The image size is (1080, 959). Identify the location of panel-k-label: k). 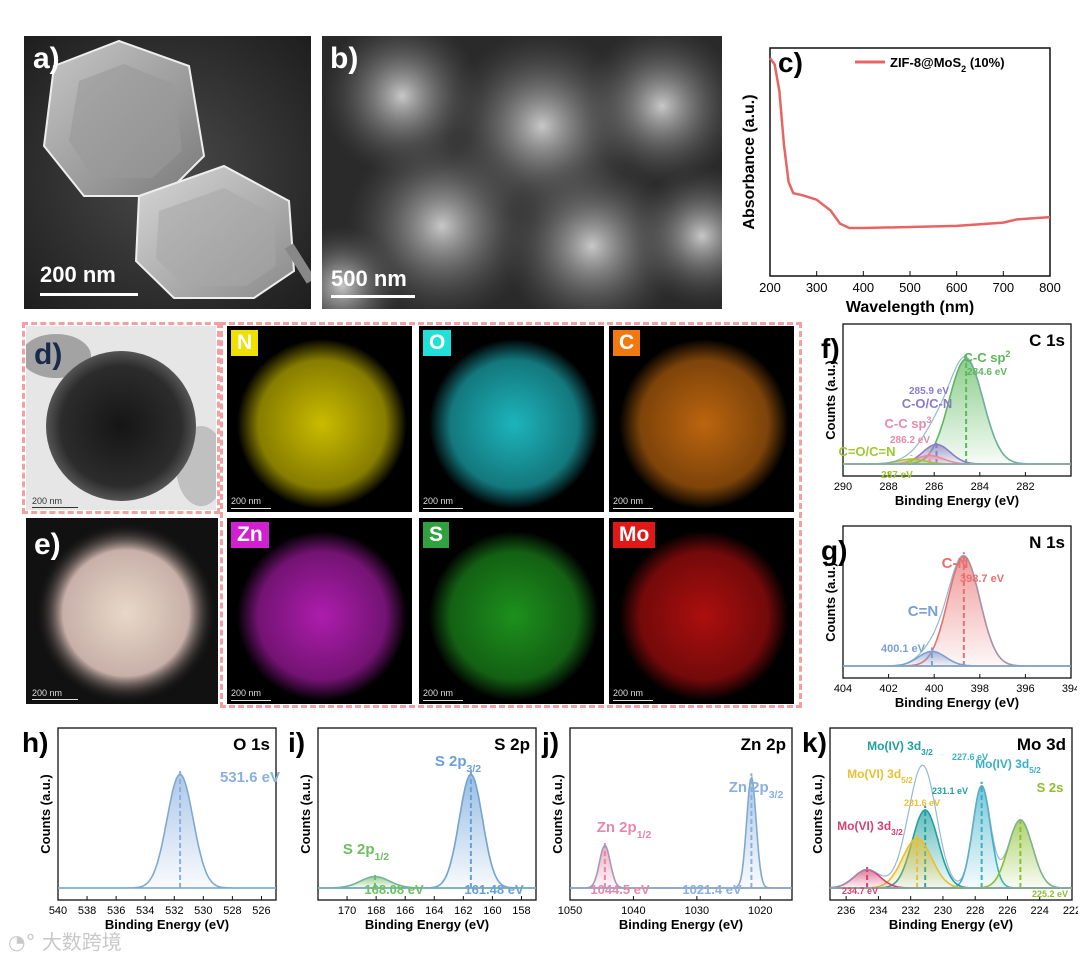
(814, 742).